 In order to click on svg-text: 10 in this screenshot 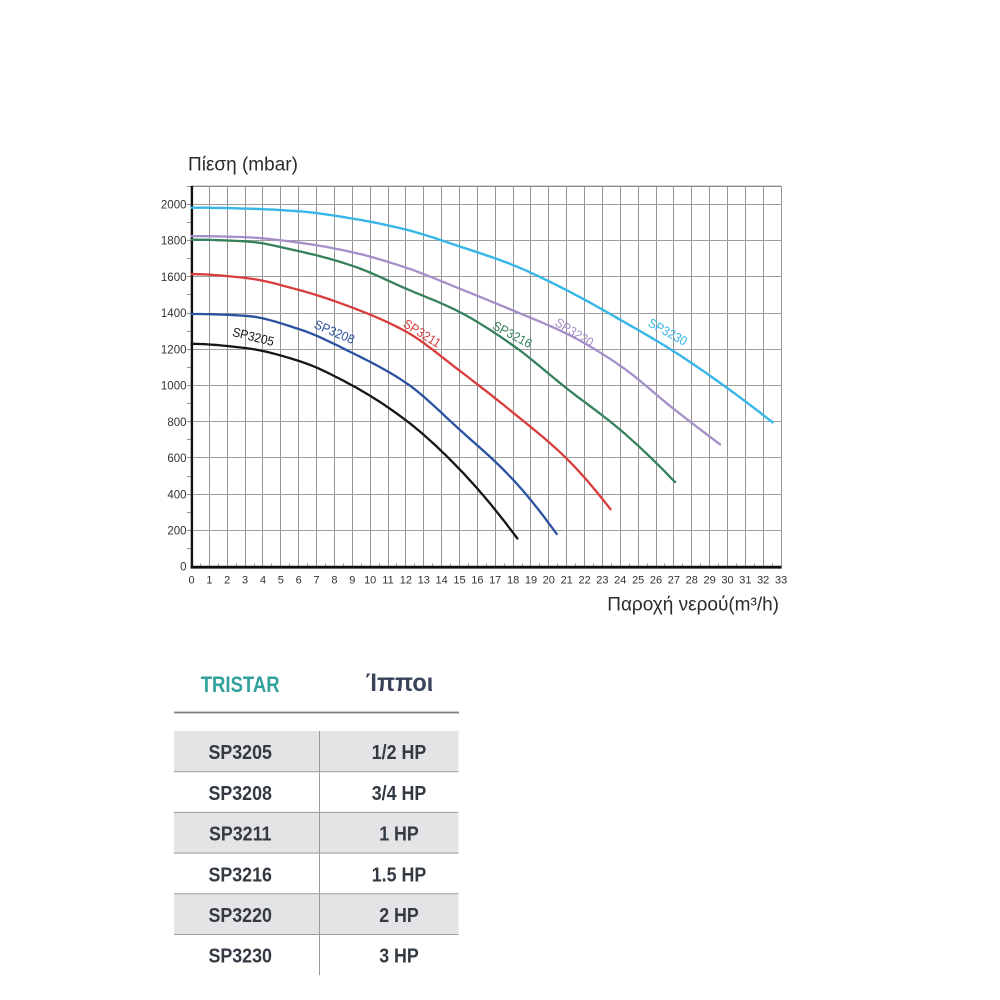, I will do `click(370, 581)`.